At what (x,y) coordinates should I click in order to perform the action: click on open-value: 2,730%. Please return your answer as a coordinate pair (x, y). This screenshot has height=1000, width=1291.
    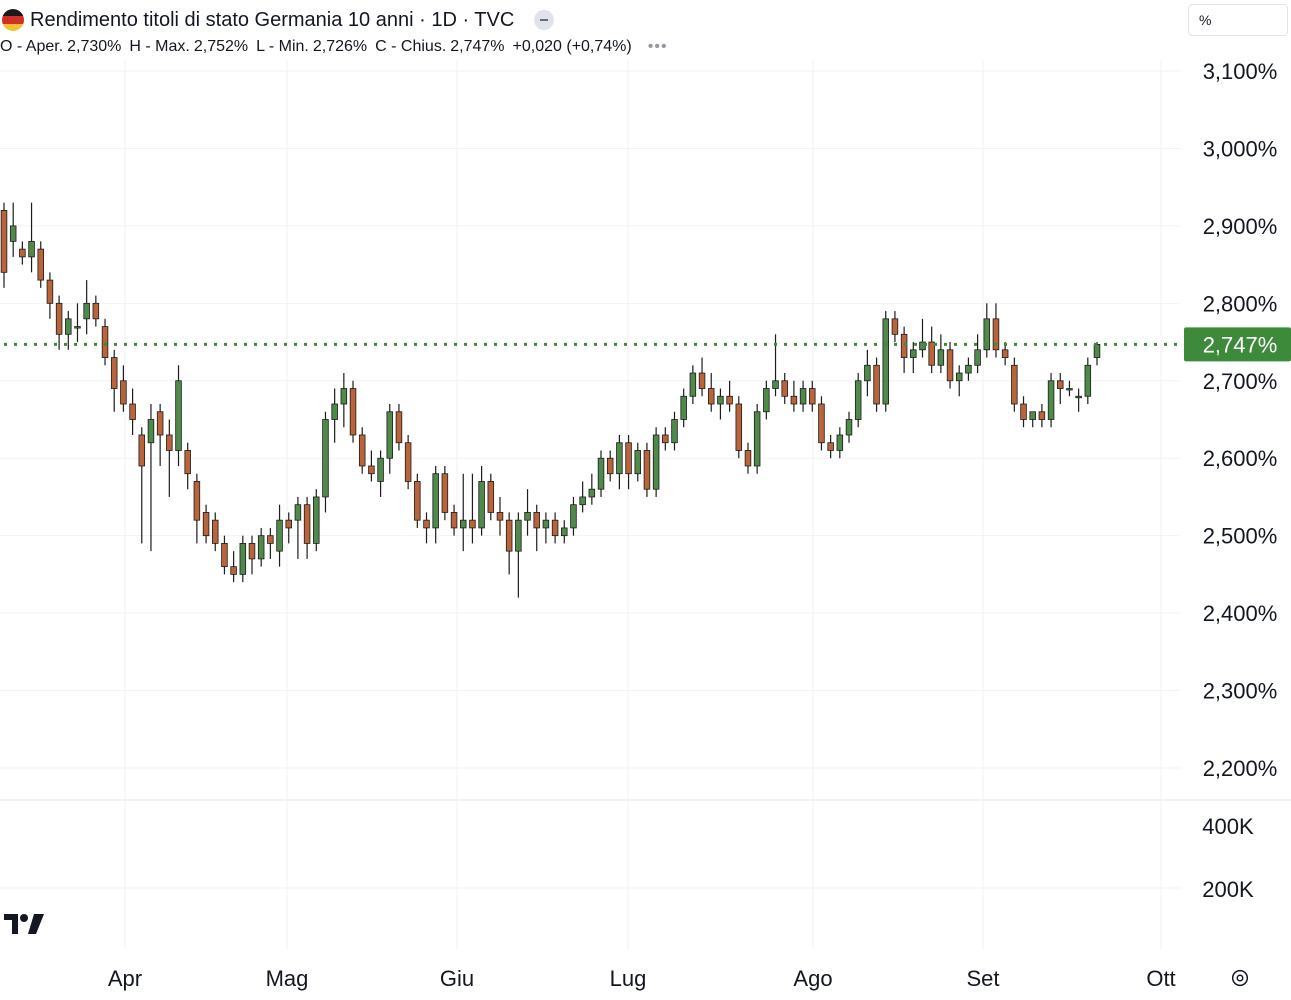
    Looking at the image, I should click on (94, 46).